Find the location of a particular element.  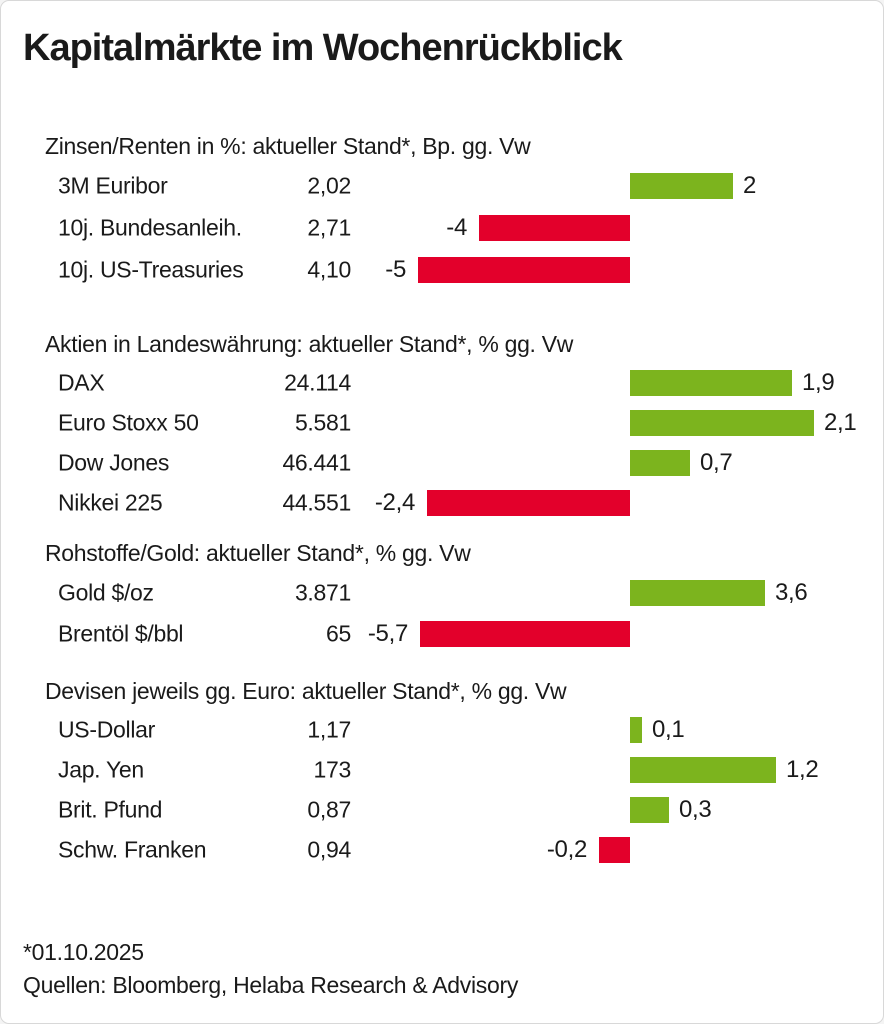

bar-group: 0,3 is located at coordinates (671, 810).